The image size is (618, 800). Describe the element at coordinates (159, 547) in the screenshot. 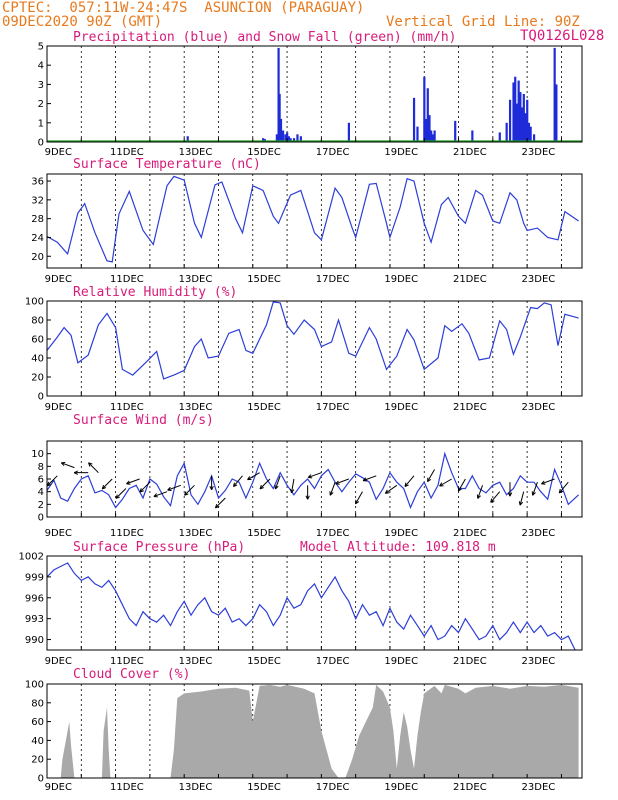

I see `panel-title: Surface Pressure (hPa)` at that location.